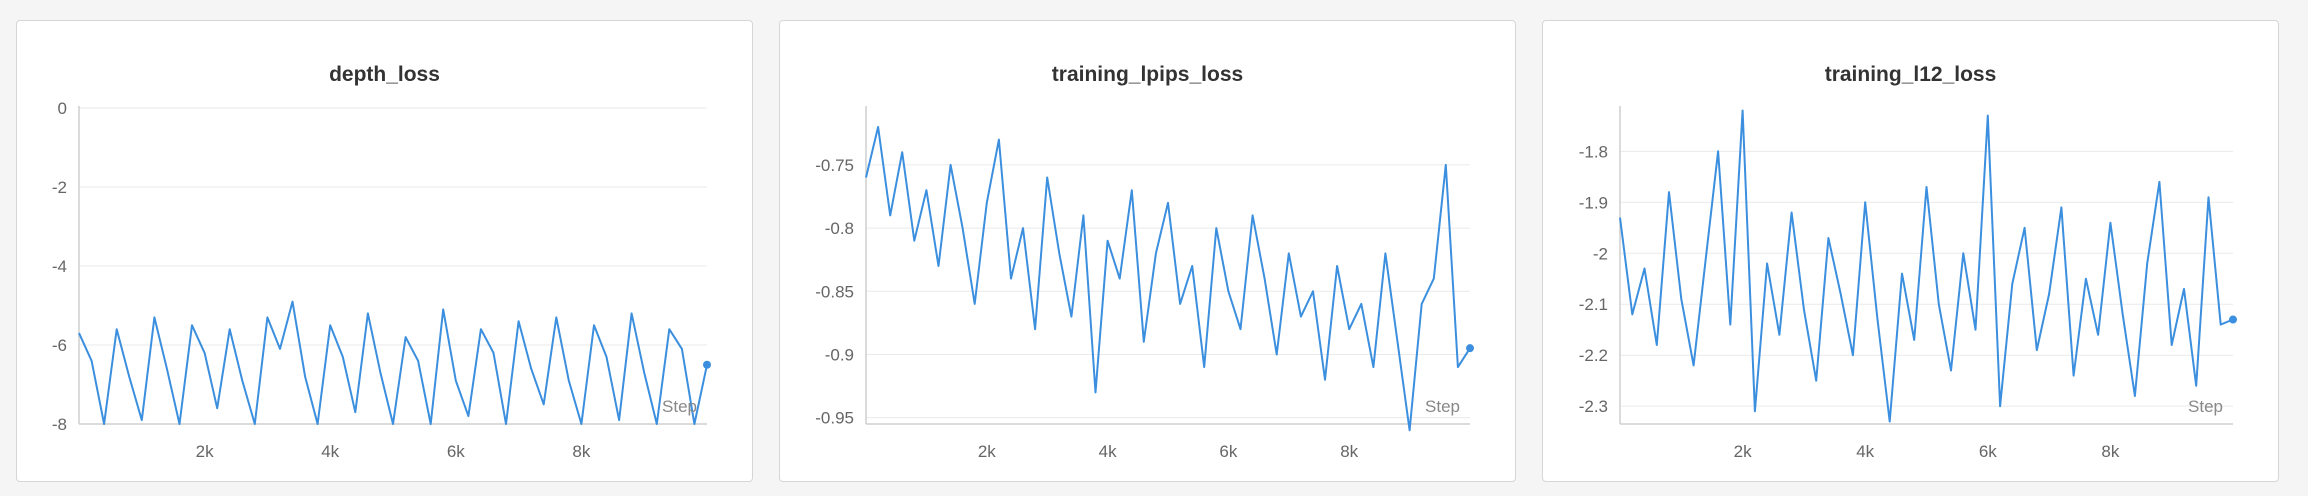 This screenshot has height=496, width=2308. I want to click on series-line, so click(393, 362).